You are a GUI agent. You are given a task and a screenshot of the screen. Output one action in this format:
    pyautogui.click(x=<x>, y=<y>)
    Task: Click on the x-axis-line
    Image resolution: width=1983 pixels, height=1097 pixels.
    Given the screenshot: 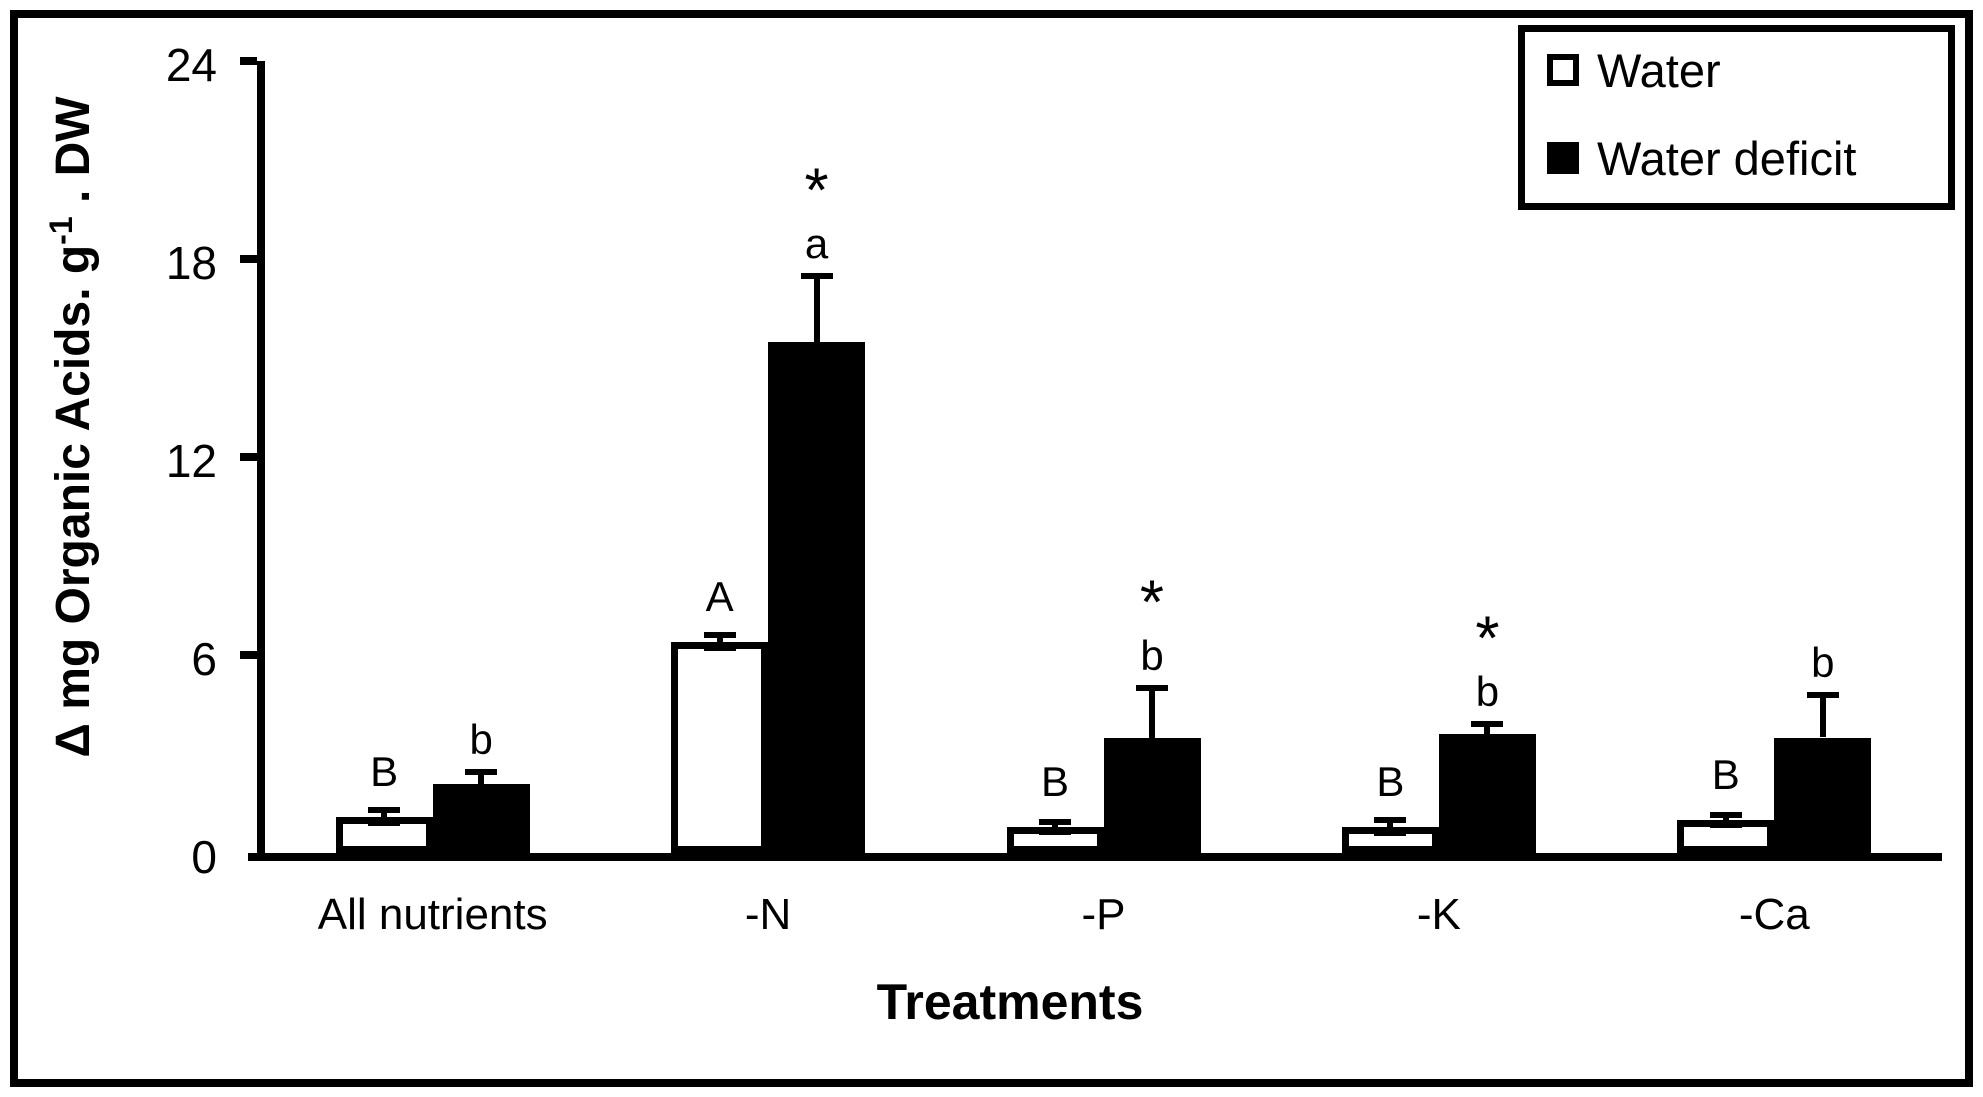 What is the action you would take?
    pyautogui.click(x=1095, y=857)
    